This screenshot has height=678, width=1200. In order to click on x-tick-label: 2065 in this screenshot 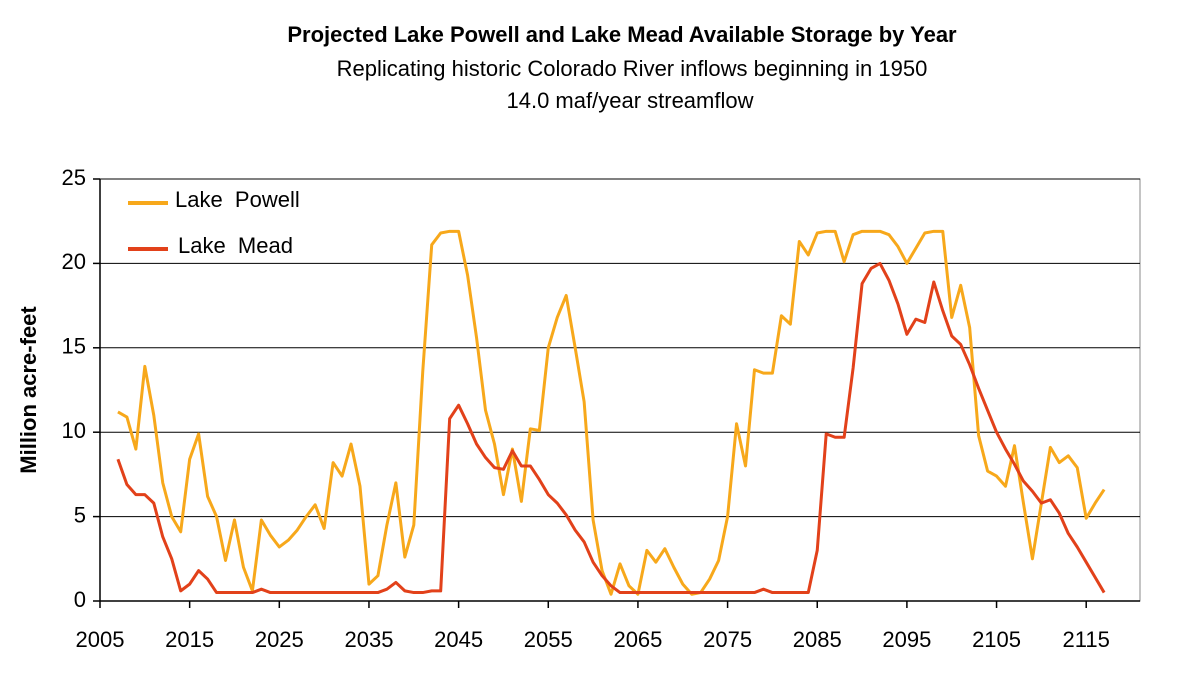, I will do `click(637, 639)`.